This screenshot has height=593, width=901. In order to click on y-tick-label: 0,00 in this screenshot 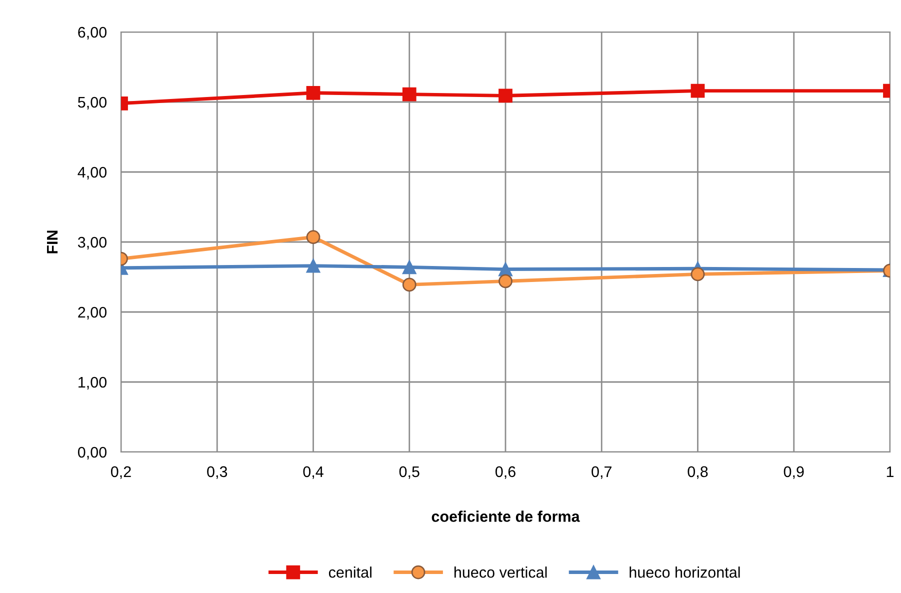, I will do `click(92, 453)`.